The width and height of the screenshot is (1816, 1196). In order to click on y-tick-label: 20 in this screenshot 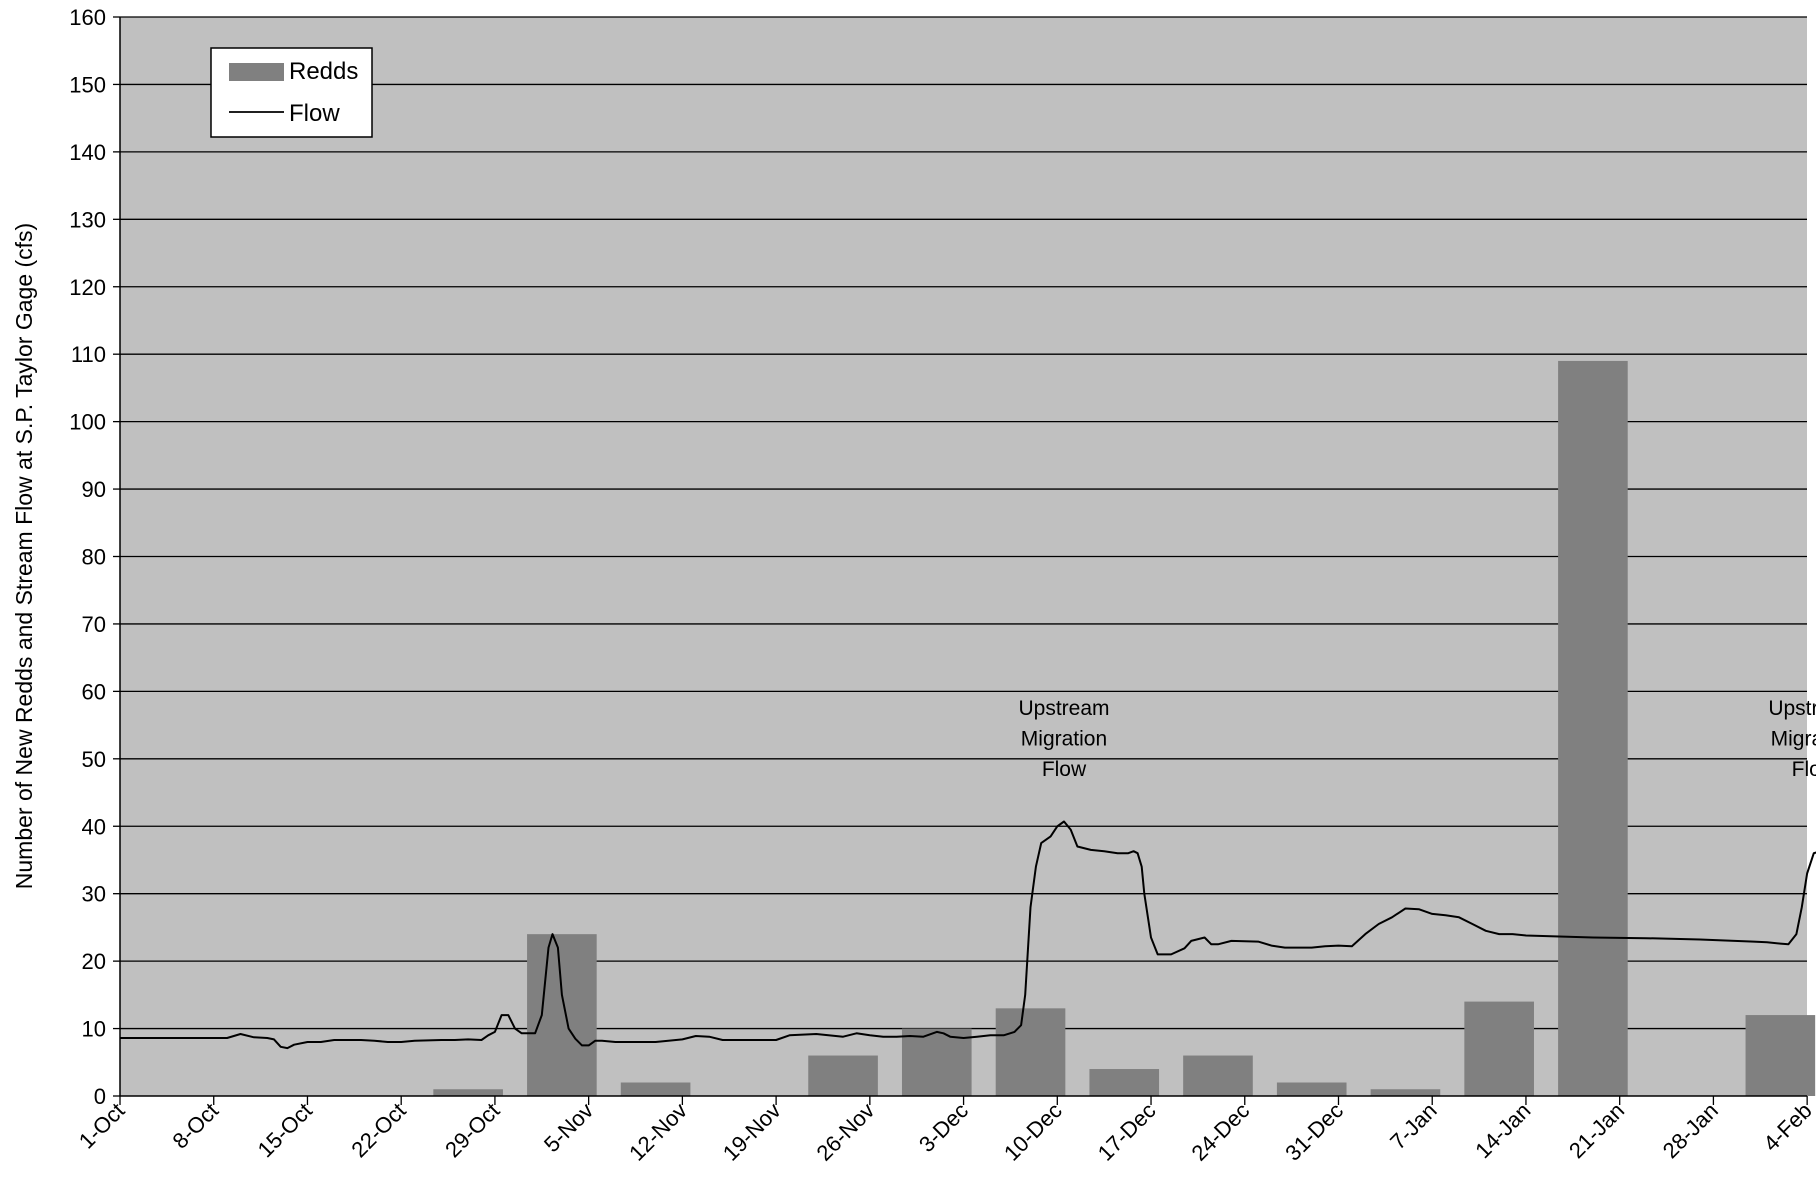, I will do `click(94, 961)`.